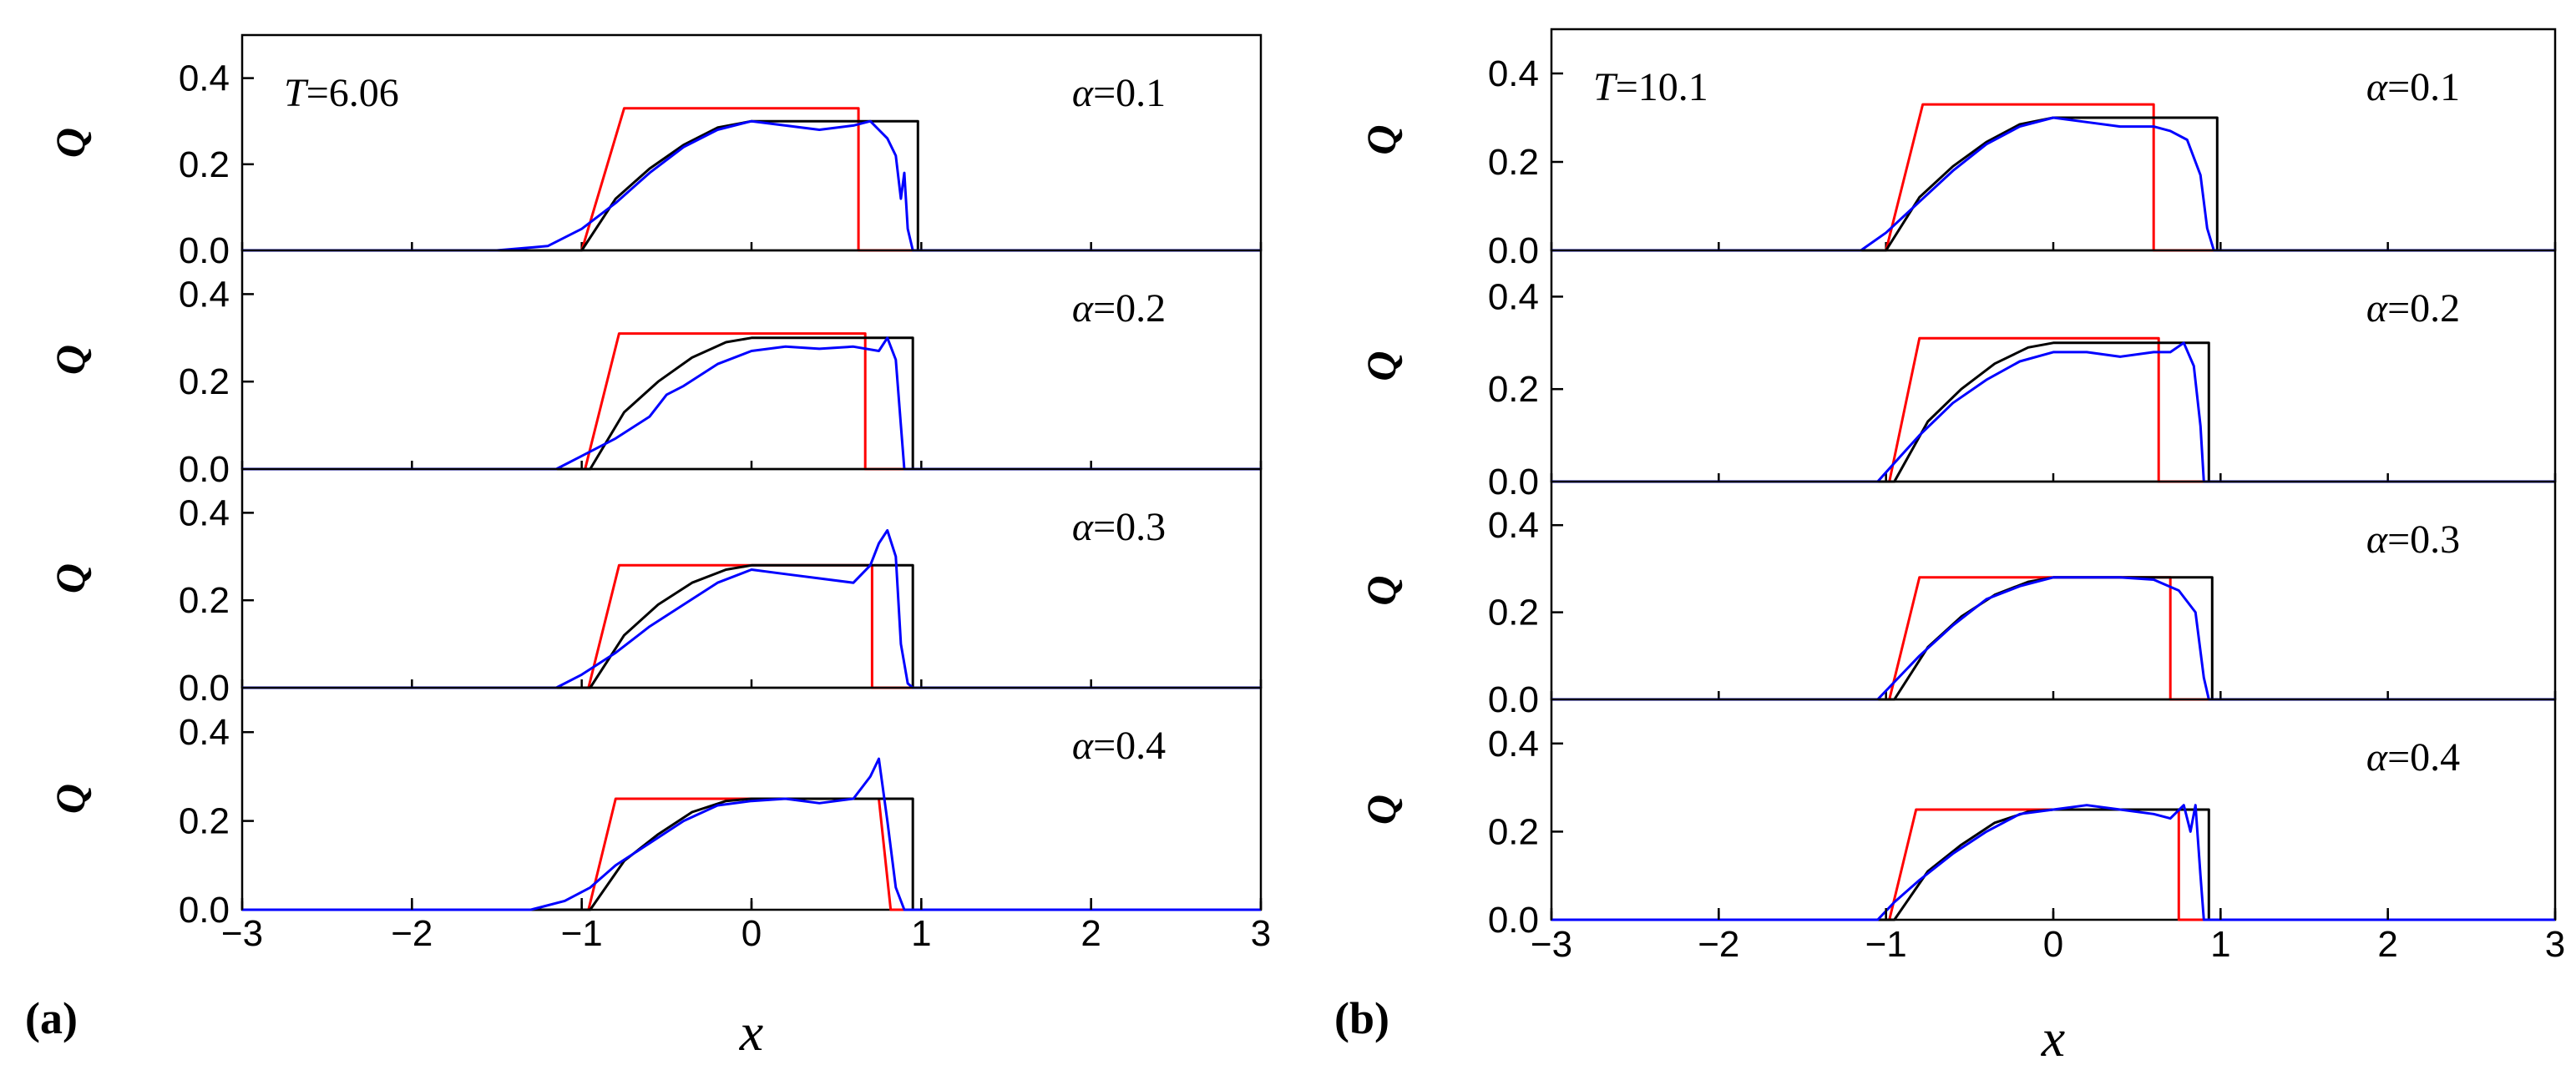 The height and width of the screenshot is (1075, 2576). I want to click on subplot-alpha-1: 0.0 0.2 0.4 Qα=0.1 T=6.06, so click(655, 152).